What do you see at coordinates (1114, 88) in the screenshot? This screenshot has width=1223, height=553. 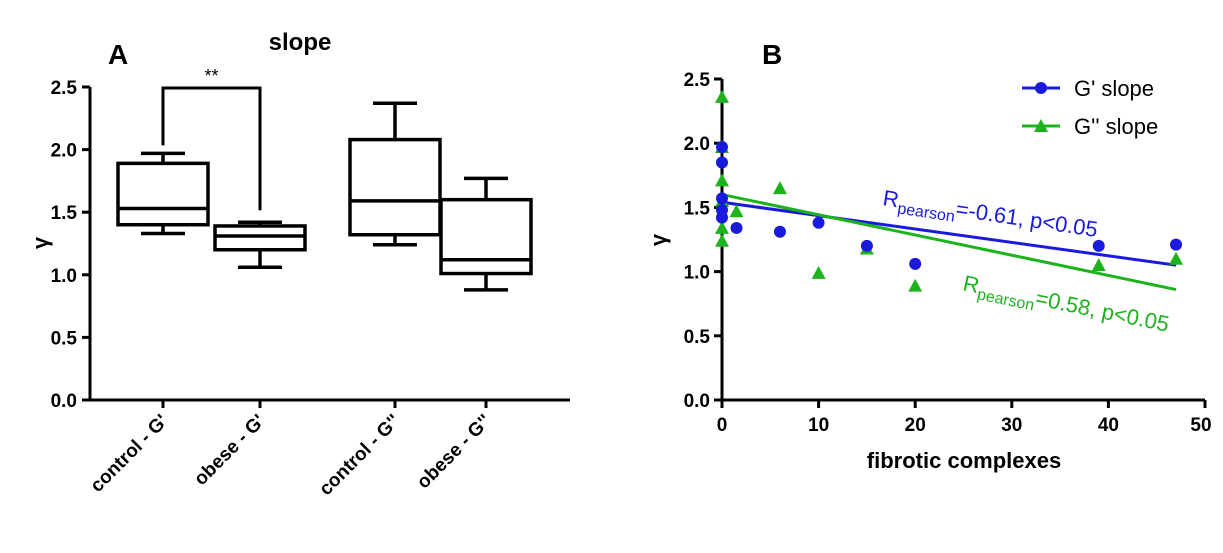 I see `legend-label-0: G' slope` at bounding box center [1114, 88].